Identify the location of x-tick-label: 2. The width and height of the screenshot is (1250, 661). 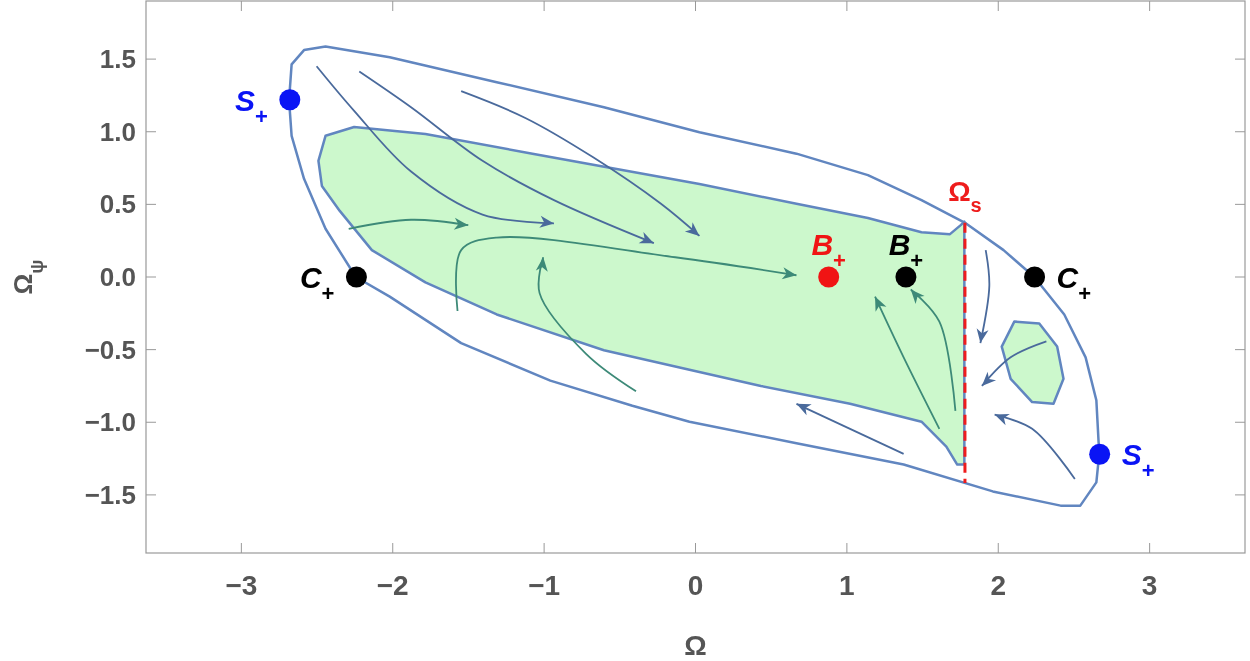
(998, 585).